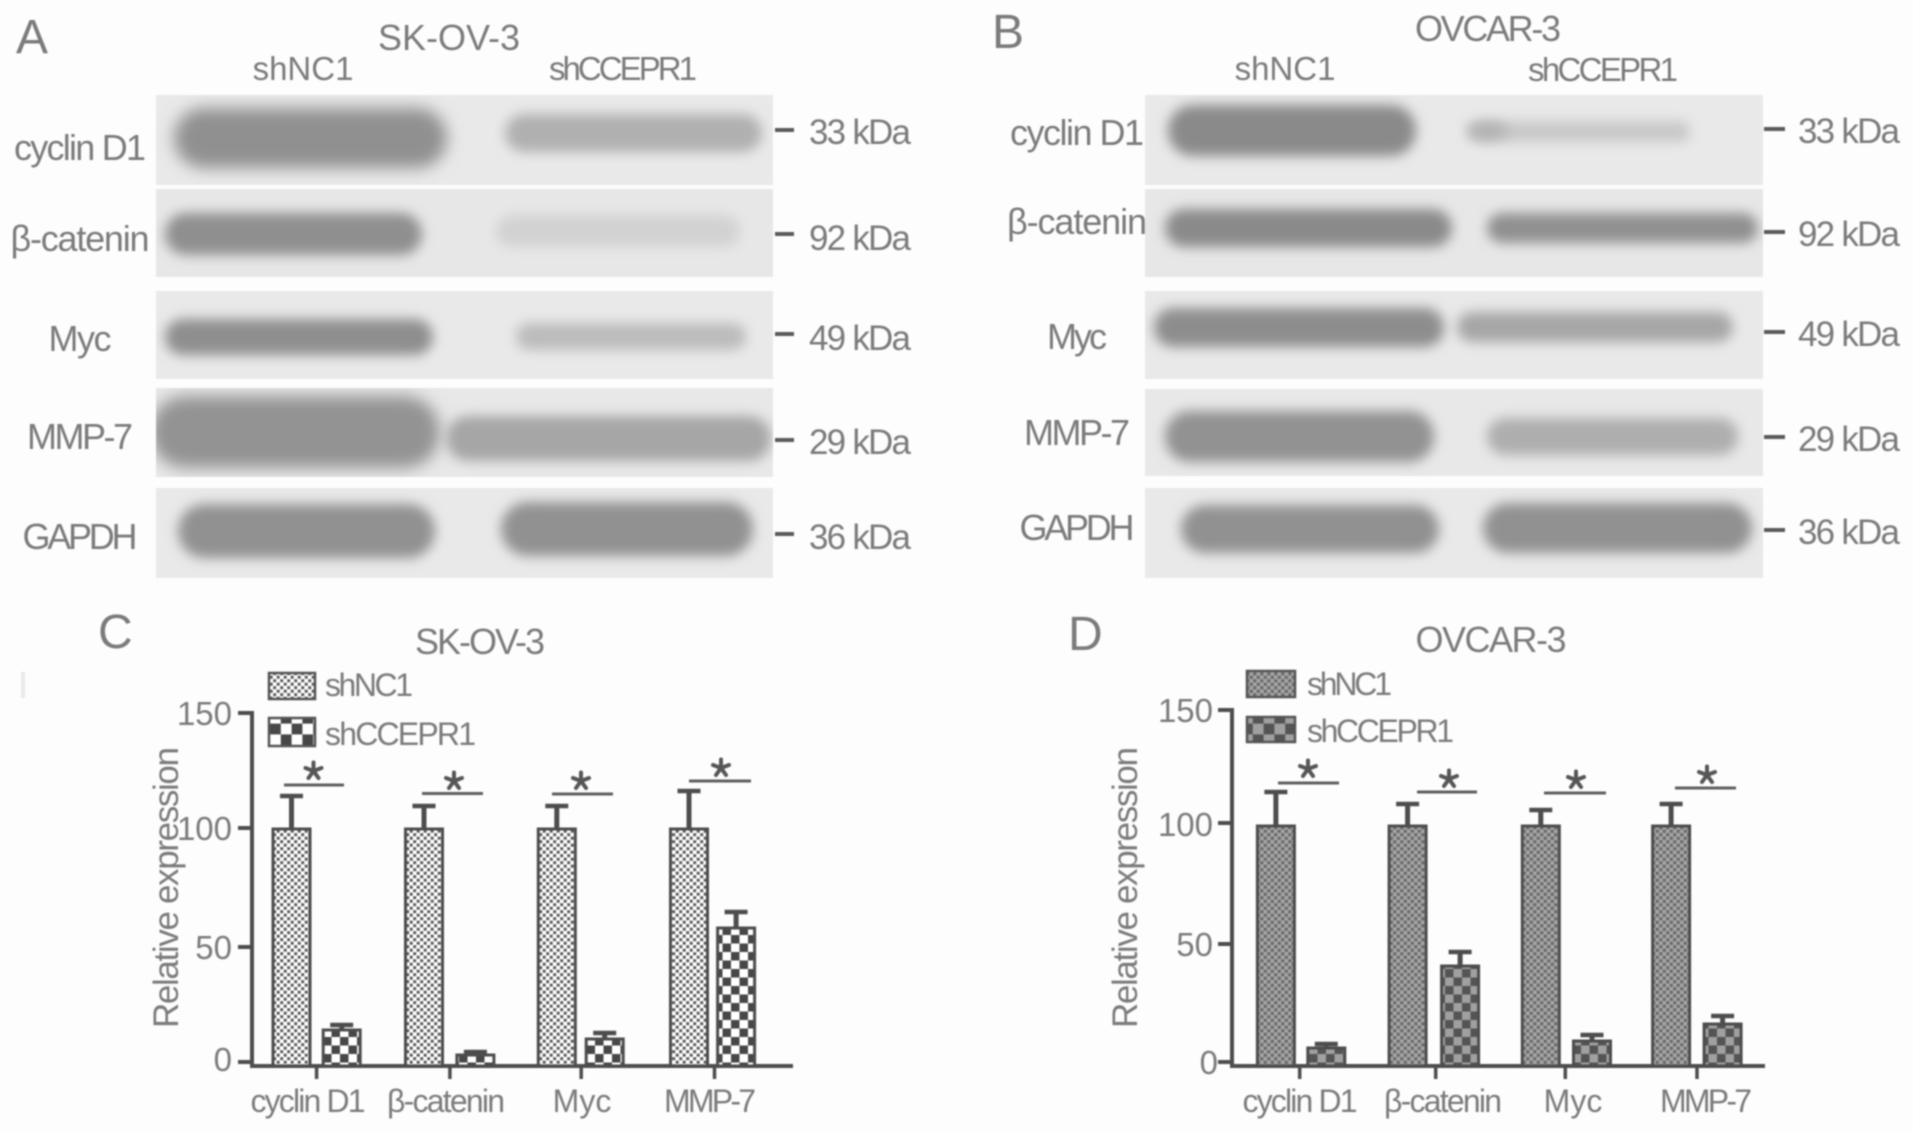 The height and width of the screenshot is (1131, 1913). I want to click on svg-text: D, so click(1085, 634).